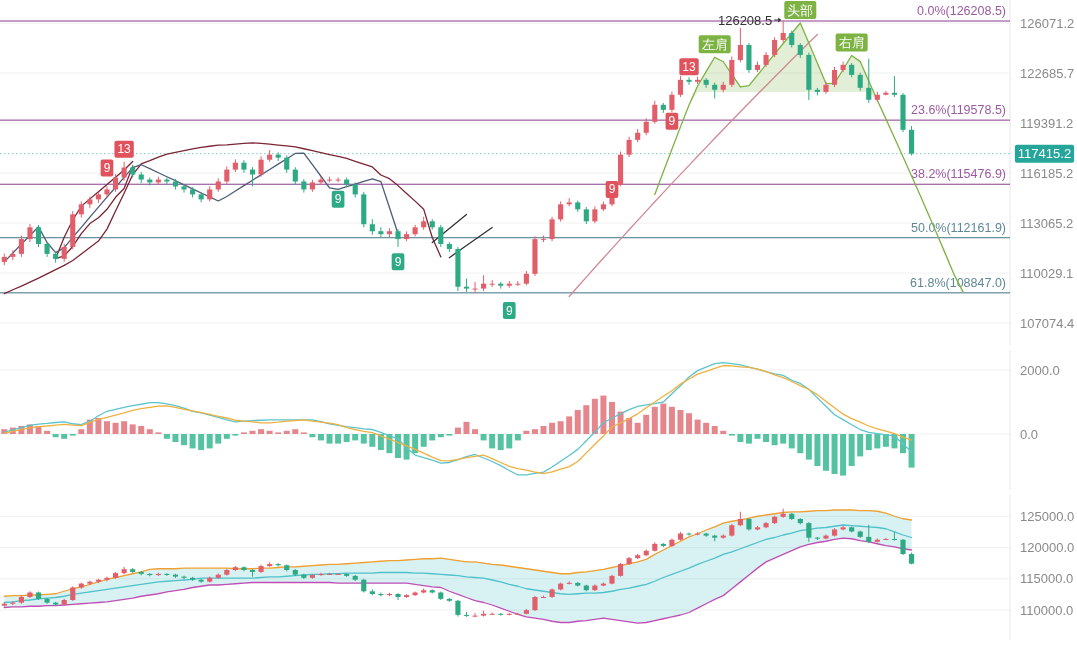  Describe the element at coordinates (1047, 223) in the screenshot. I see `y-tick-label: 113065.2` at that location.